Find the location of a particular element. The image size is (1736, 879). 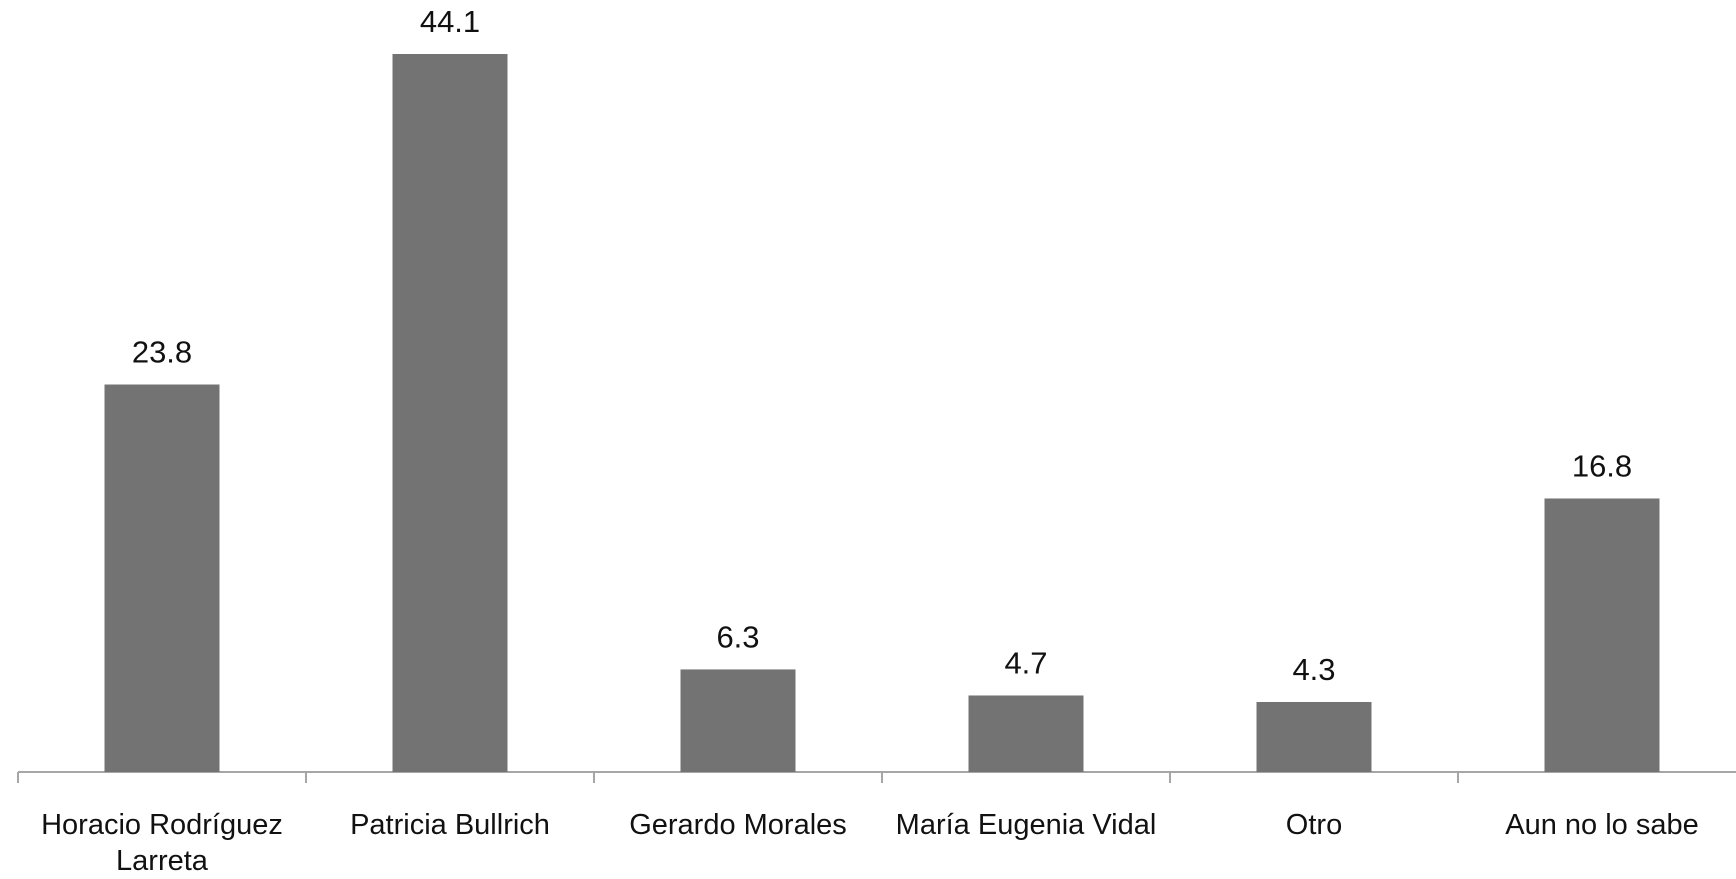

x-tick-label: Patricia Bullrich is located at coordinates (450, 825).